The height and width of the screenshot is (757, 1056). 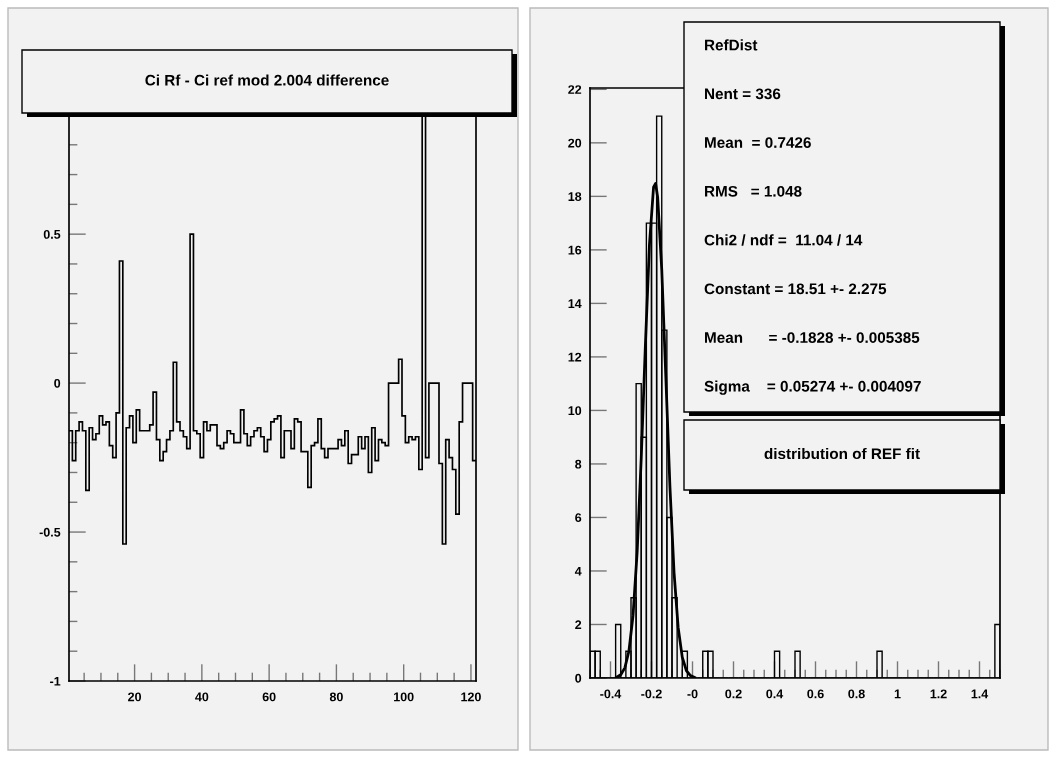 I want to click on x-tick-label: 1.4, so click(x=980, y=694).